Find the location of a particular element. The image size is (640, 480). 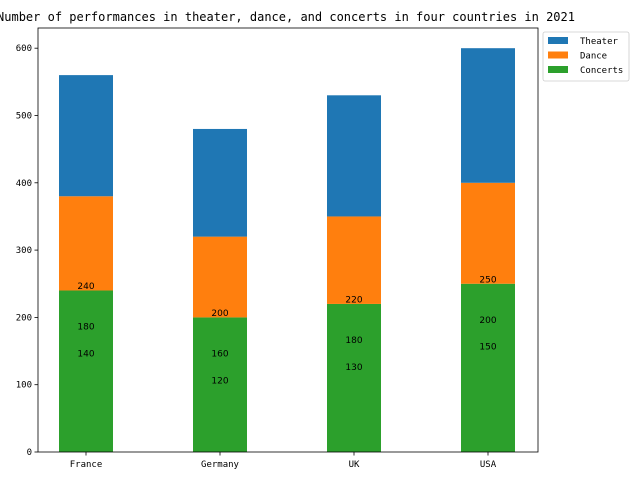

x-axis: France Germany UK USA is located at coordinates (283, 461).